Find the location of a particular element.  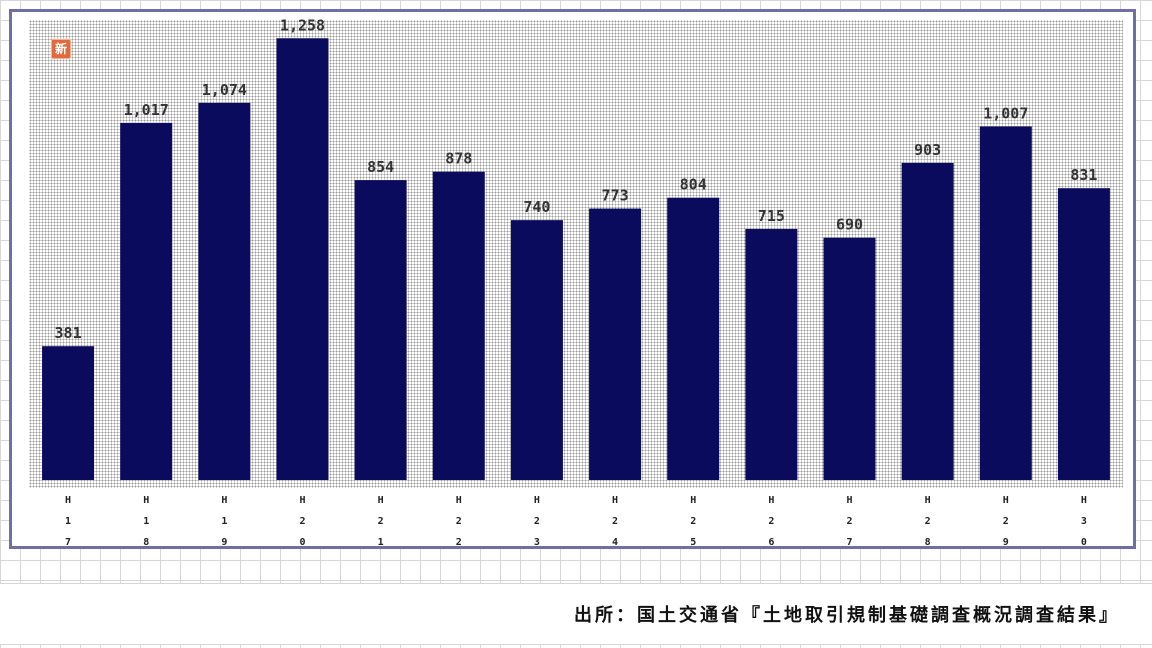

value-label-h22: 878 is located at coordinates (458, 159).